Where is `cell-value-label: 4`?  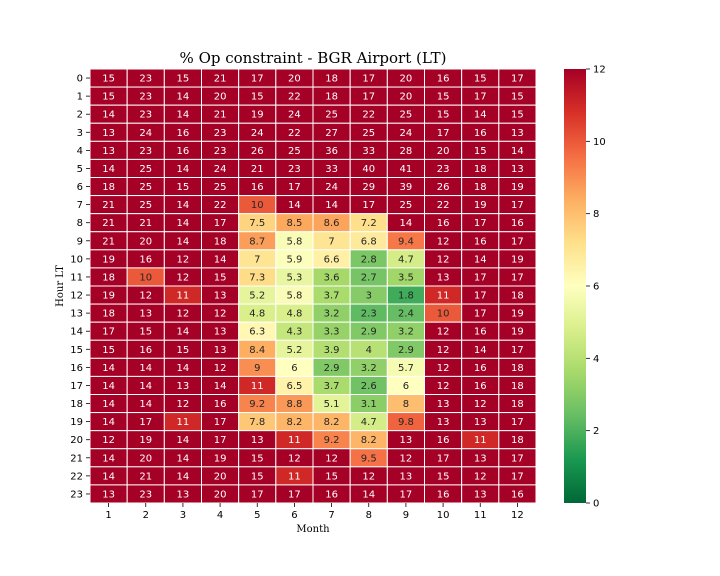 cell-value-label: 4 is located at coordinates (369, 350).